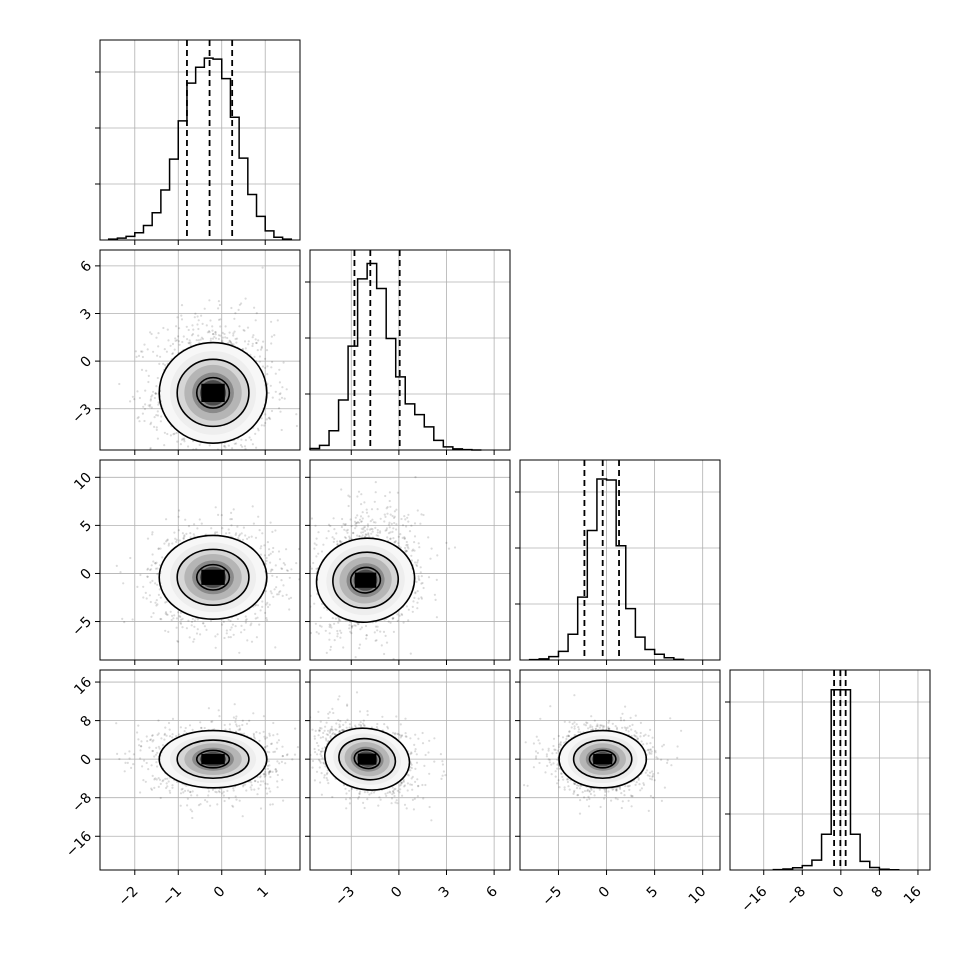 This screenshot has width=970, height=970. Describe the element at coordinates (200, 770) in the screenshot. I see `scatter-panel-p3_vs_p0` at that location.